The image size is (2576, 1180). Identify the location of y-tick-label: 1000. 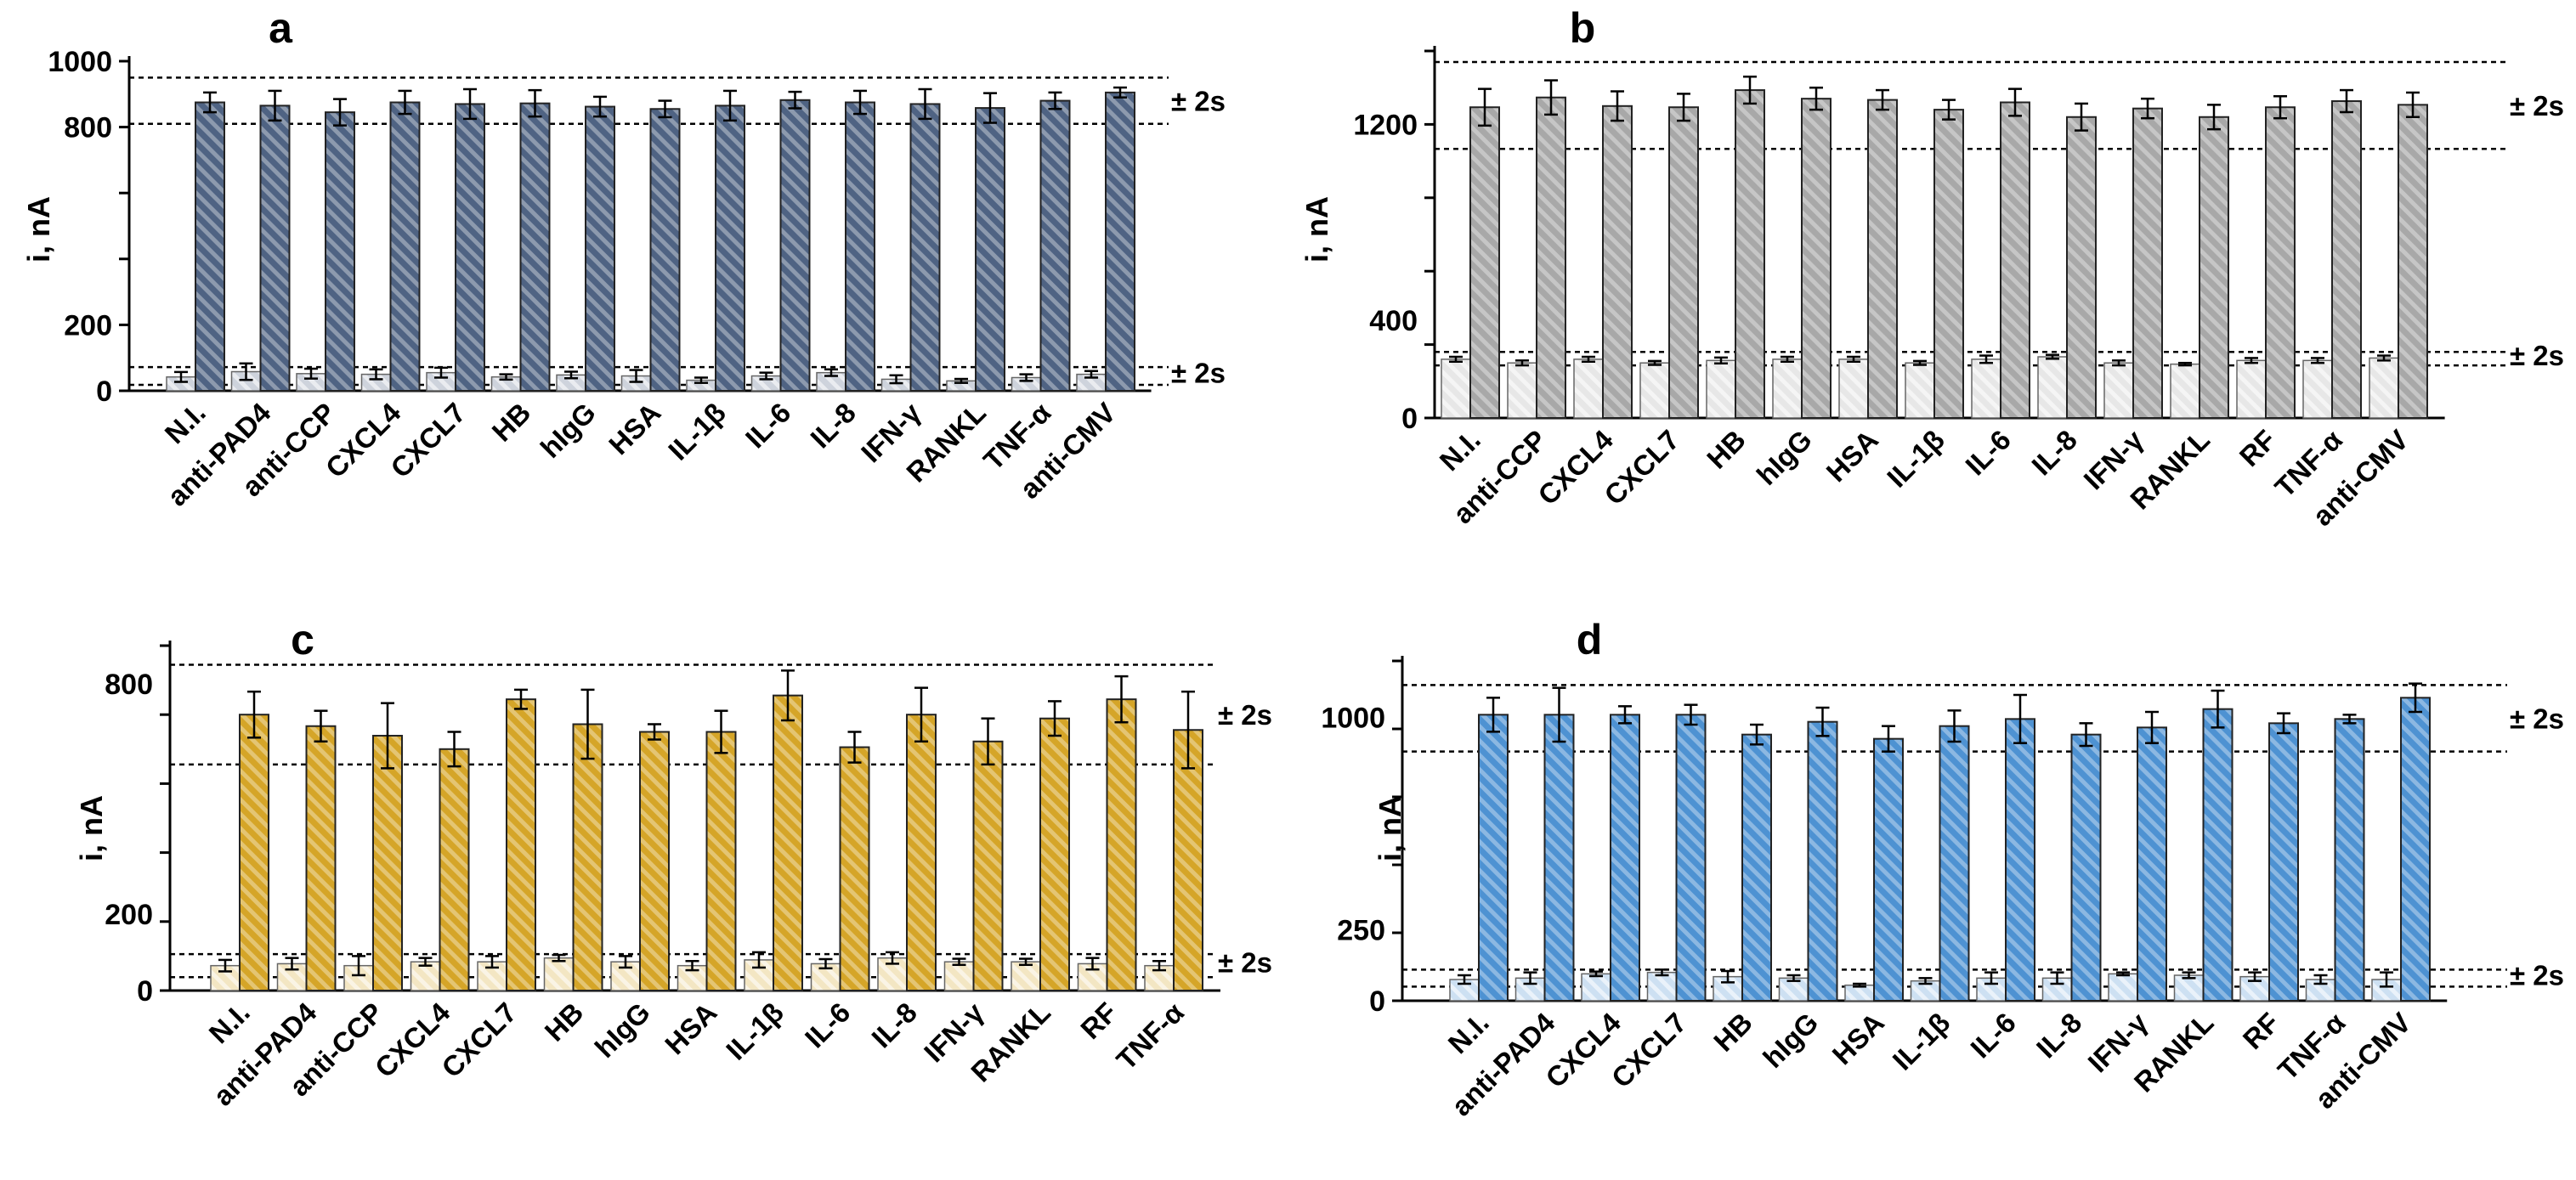
(1353, 719).